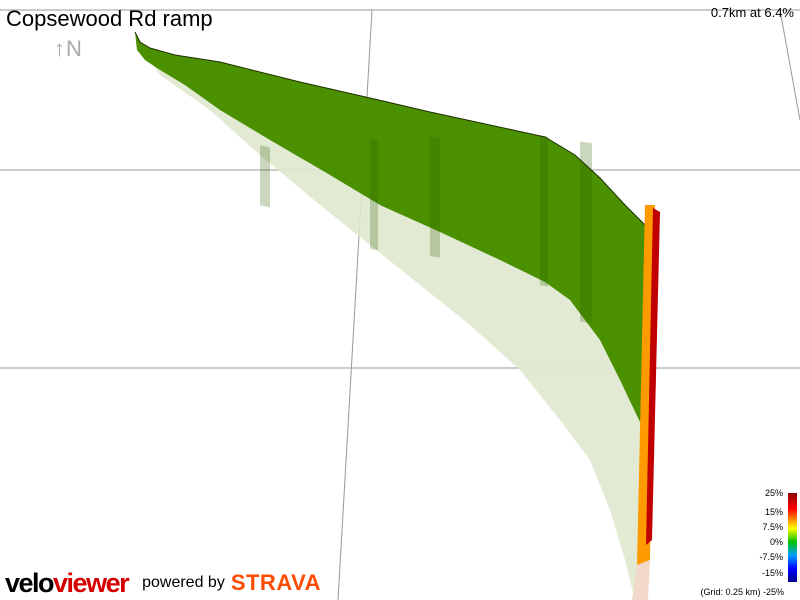  I want to click on legend-label: 15%, so click(773, 512).